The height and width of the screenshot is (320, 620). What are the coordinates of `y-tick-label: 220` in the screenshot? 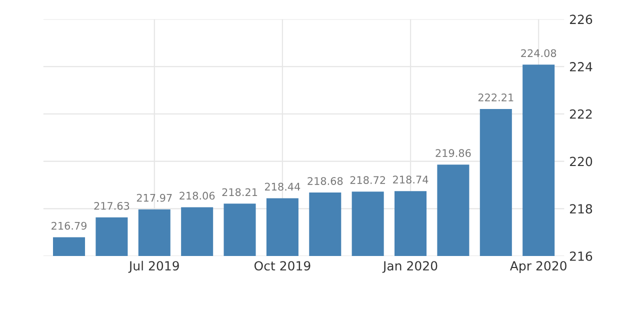 It's located at (581, 161).